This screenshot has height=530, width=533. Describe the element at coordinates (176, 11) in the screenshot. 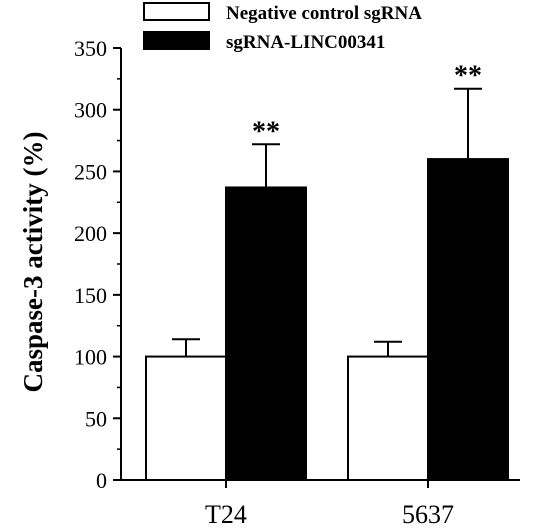

I see `legend-swatch-negative-control` at that location.